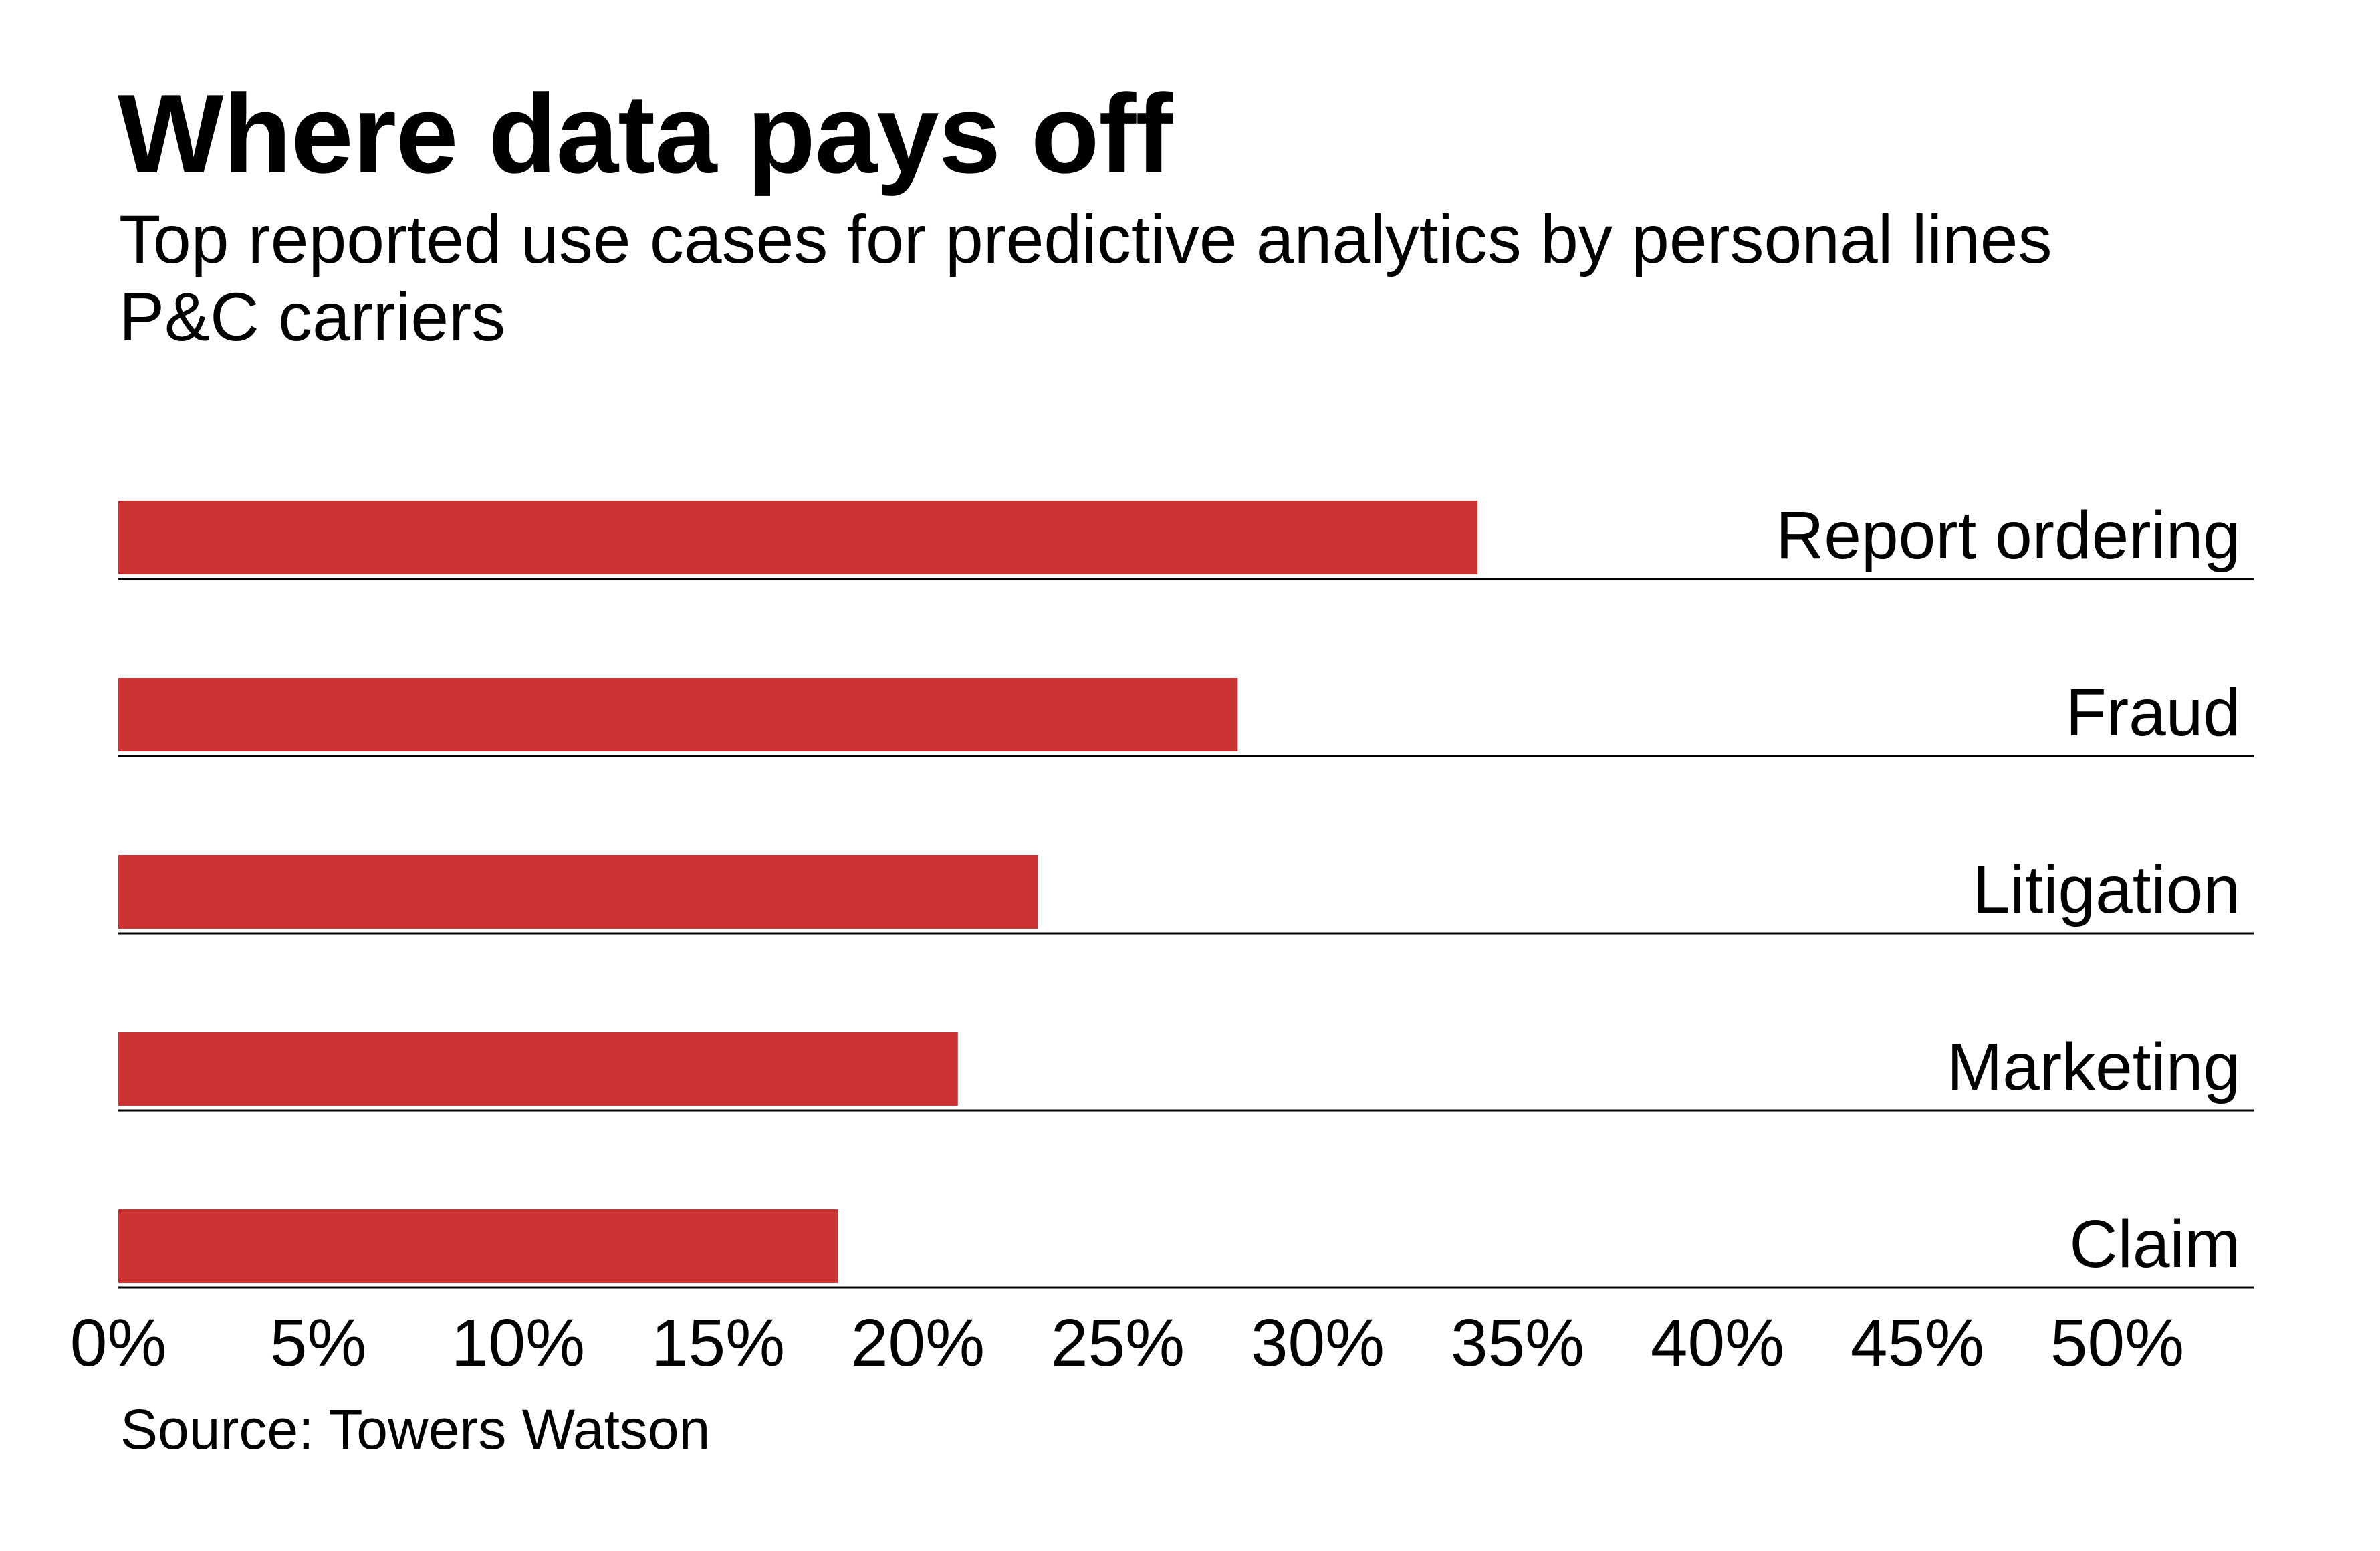 Image resolution: width=2380 pixels, height=1551 pixels. I want to click on category-label: Report ordering, so click(2008, 535).